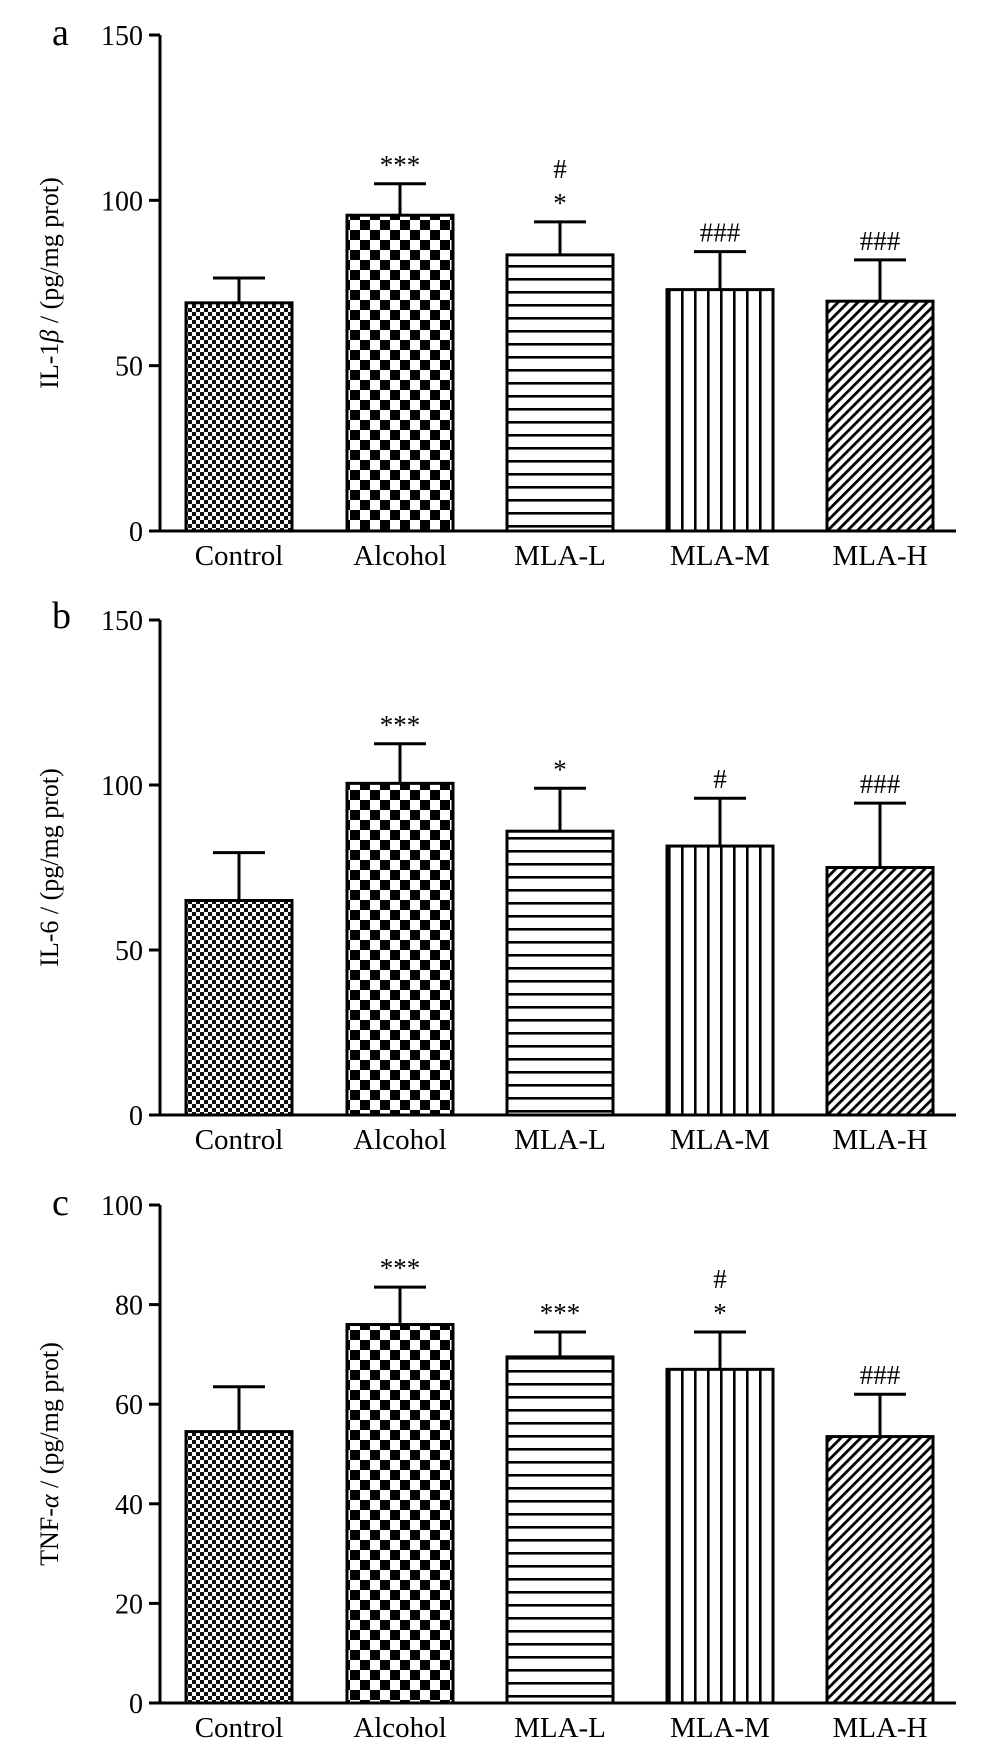  I want to click on y-tick-label: 80, so click(129, 1306).